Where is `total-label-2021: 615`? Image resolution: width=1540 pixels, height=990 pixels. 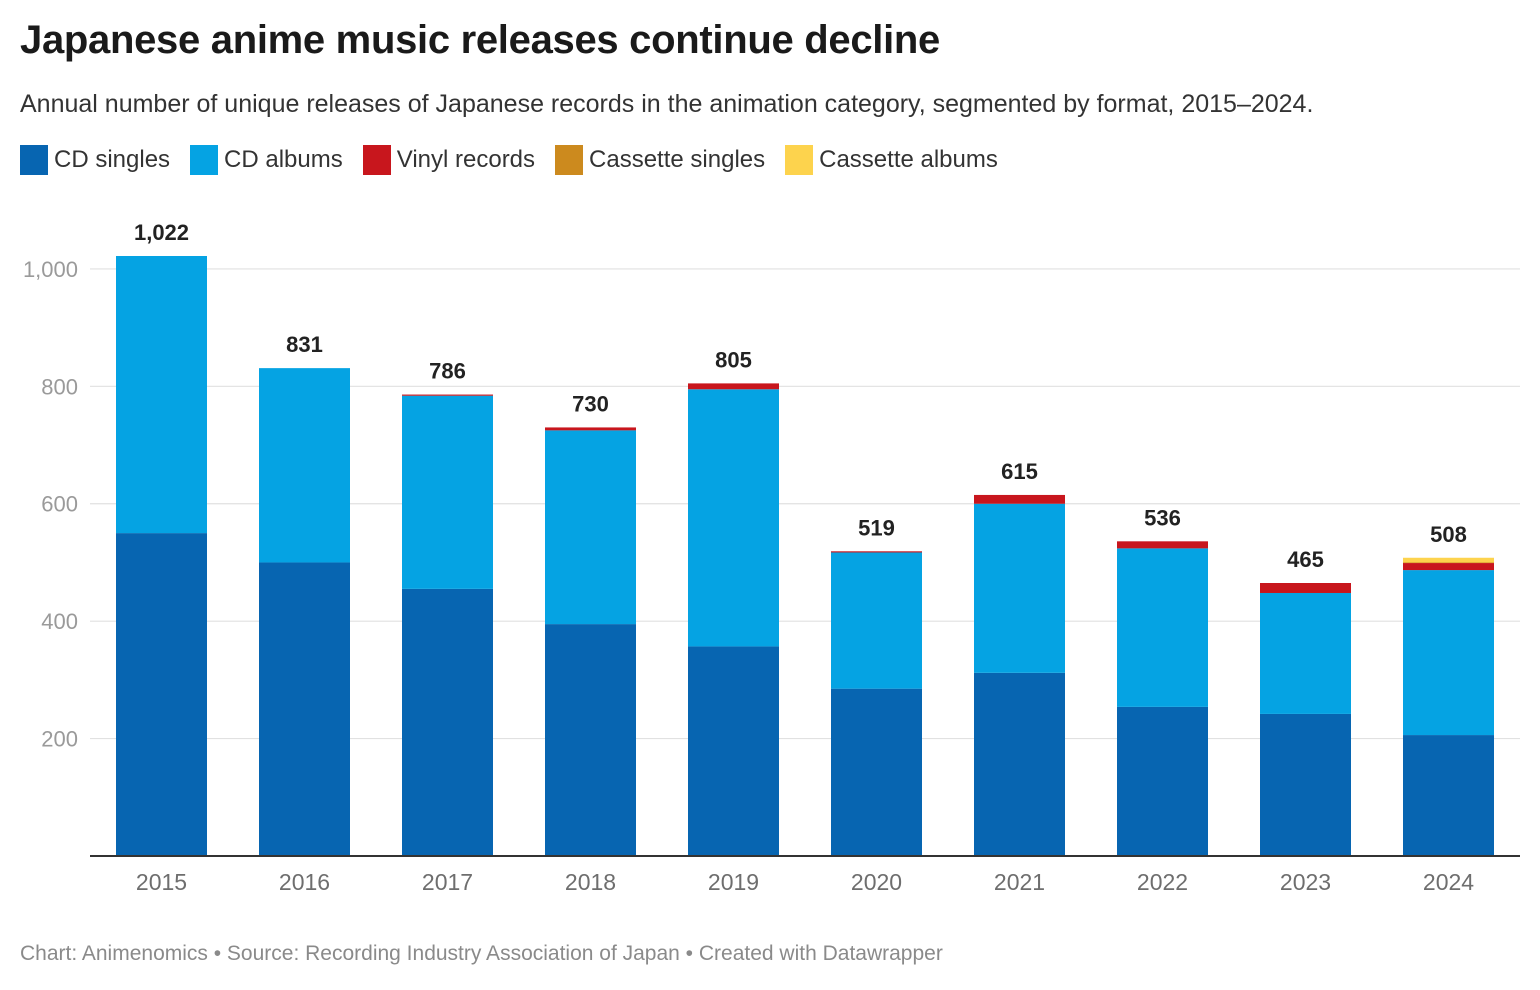
total-label-2021: 615 is located at coordinates (1019, 471).